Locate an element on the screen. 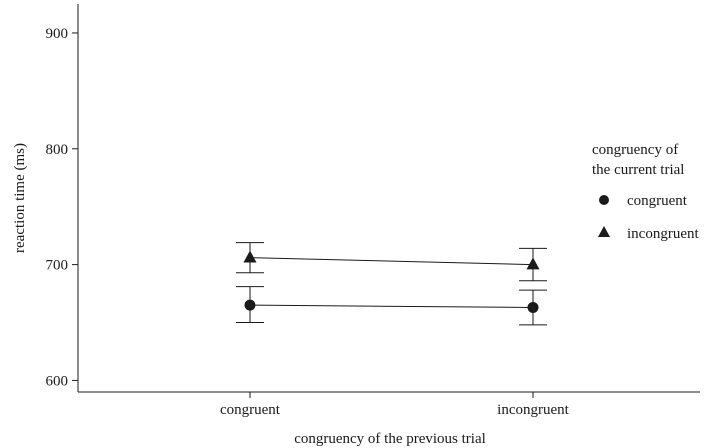 The width and height of the screenshot is (717, 448). x-tick-label: congruent is located at coordinates (250, 410).